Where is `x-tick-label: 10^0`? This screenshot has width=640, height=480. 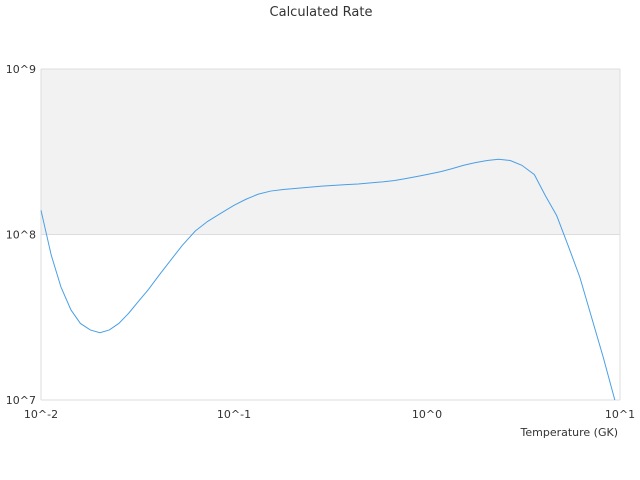
x-tick-label: 10^0 is located at coordinates (427, 414).